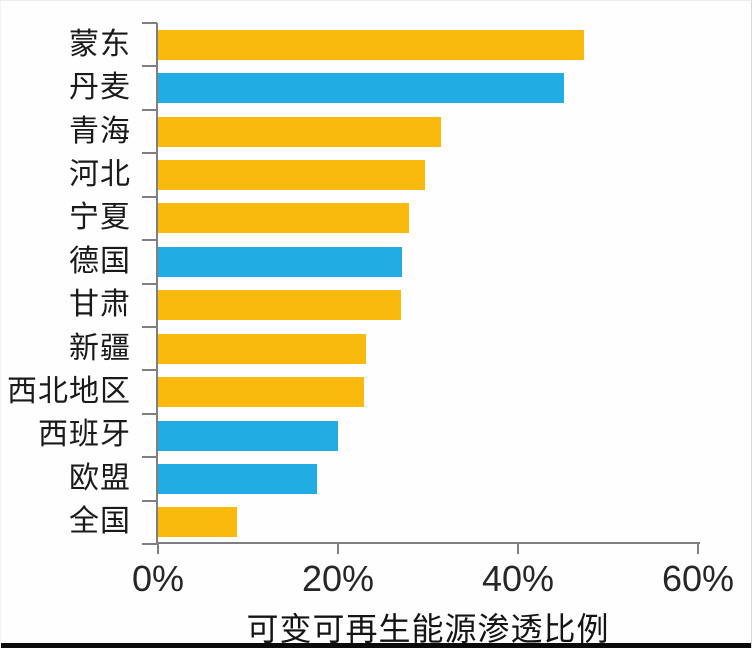  I want to click on category-label: 甘肃, so click(100, 305).